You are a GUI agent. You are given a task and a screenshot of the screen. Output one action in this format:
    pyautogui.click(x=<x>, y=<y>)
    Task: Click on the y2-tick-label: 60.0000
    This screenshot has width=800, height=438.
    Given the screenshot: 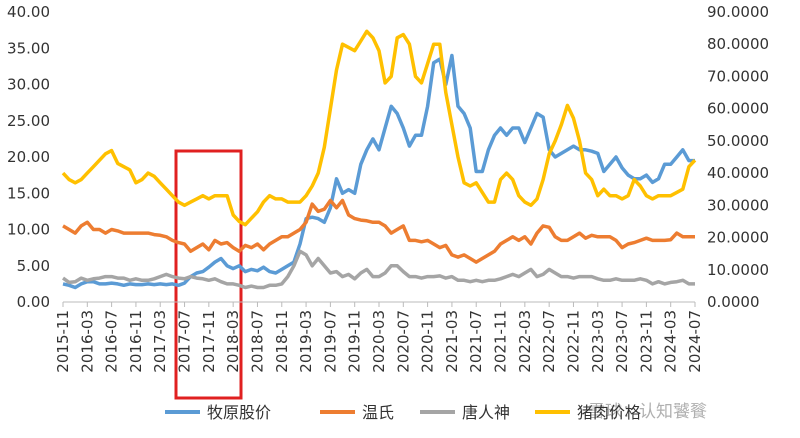 What is the action you would take?
    pyautogui.click(x=738, y=109)
    